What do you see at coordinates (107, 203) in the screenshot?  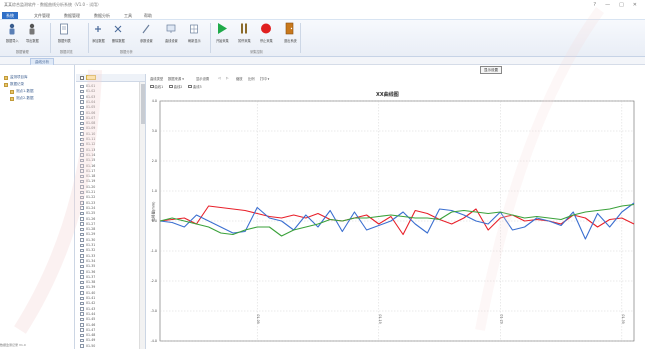 I see `list-item: 01-23` at bounding box center [107, 203].